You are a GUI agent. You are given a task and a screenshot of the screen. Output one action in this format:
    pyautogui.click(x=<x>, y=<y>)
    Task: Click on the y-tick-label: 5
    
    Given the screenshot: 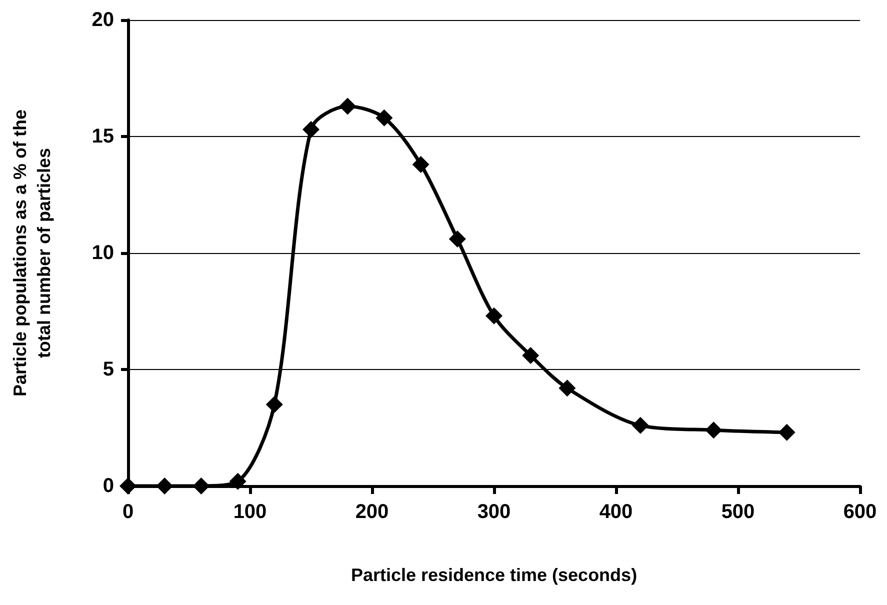 What is the action you would take?
    pyautogui.click(x=108, y=369)
    